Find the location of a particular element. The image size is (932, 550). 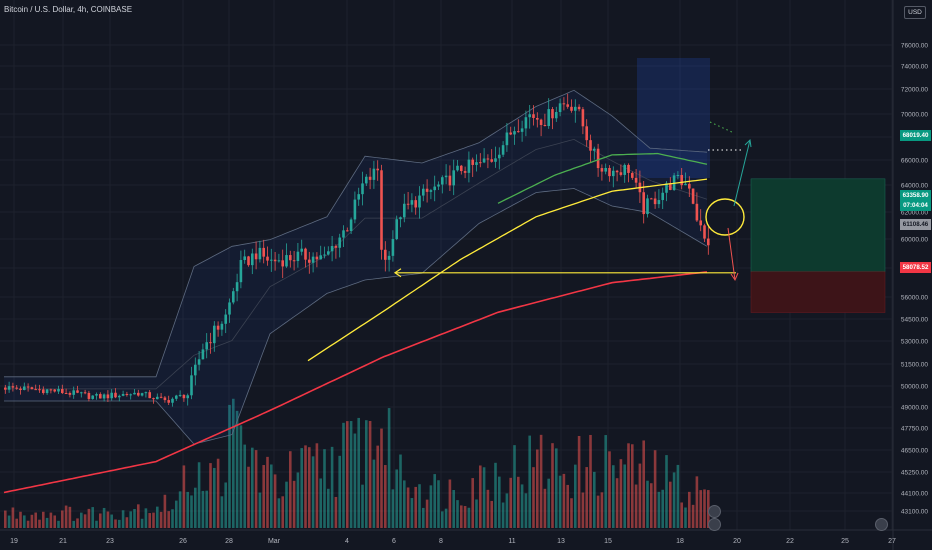

y-tick-label: 54500.00 is located at coordinates (914, 320).